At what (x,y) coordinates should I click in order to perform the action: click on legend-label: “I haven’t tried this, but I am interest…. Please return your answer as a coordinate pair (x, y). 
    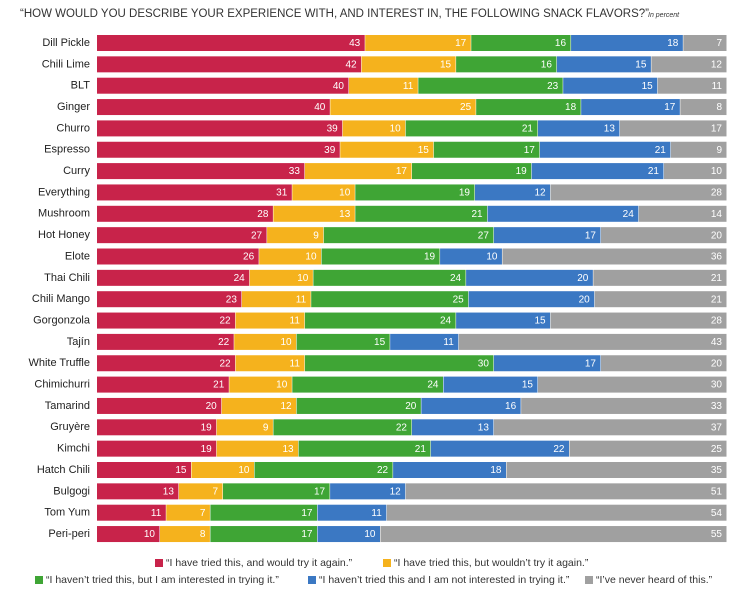
    Looking at the image, I should click on (162, 580).